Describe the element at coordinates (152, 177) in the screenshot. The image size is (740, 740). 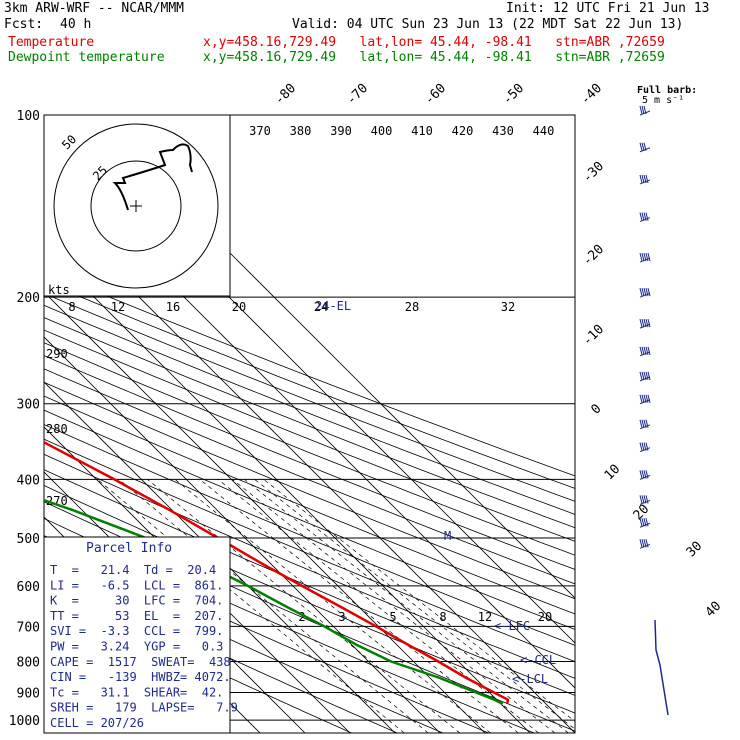
I see `hodograph-trace` at that location.